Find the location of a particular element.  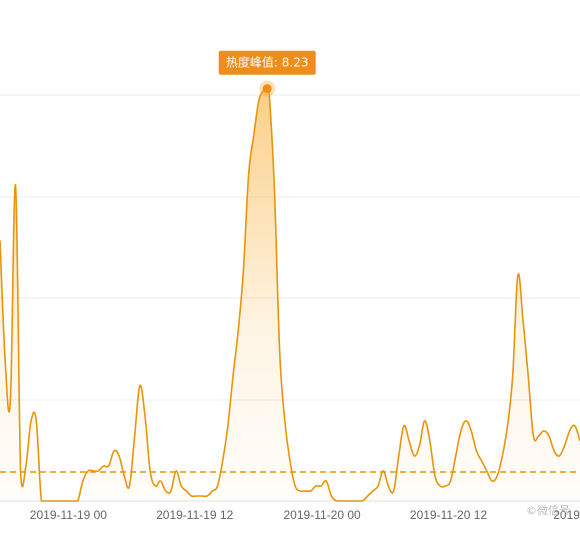

watermark: ©微信号 is located at coordinates (548, 510).